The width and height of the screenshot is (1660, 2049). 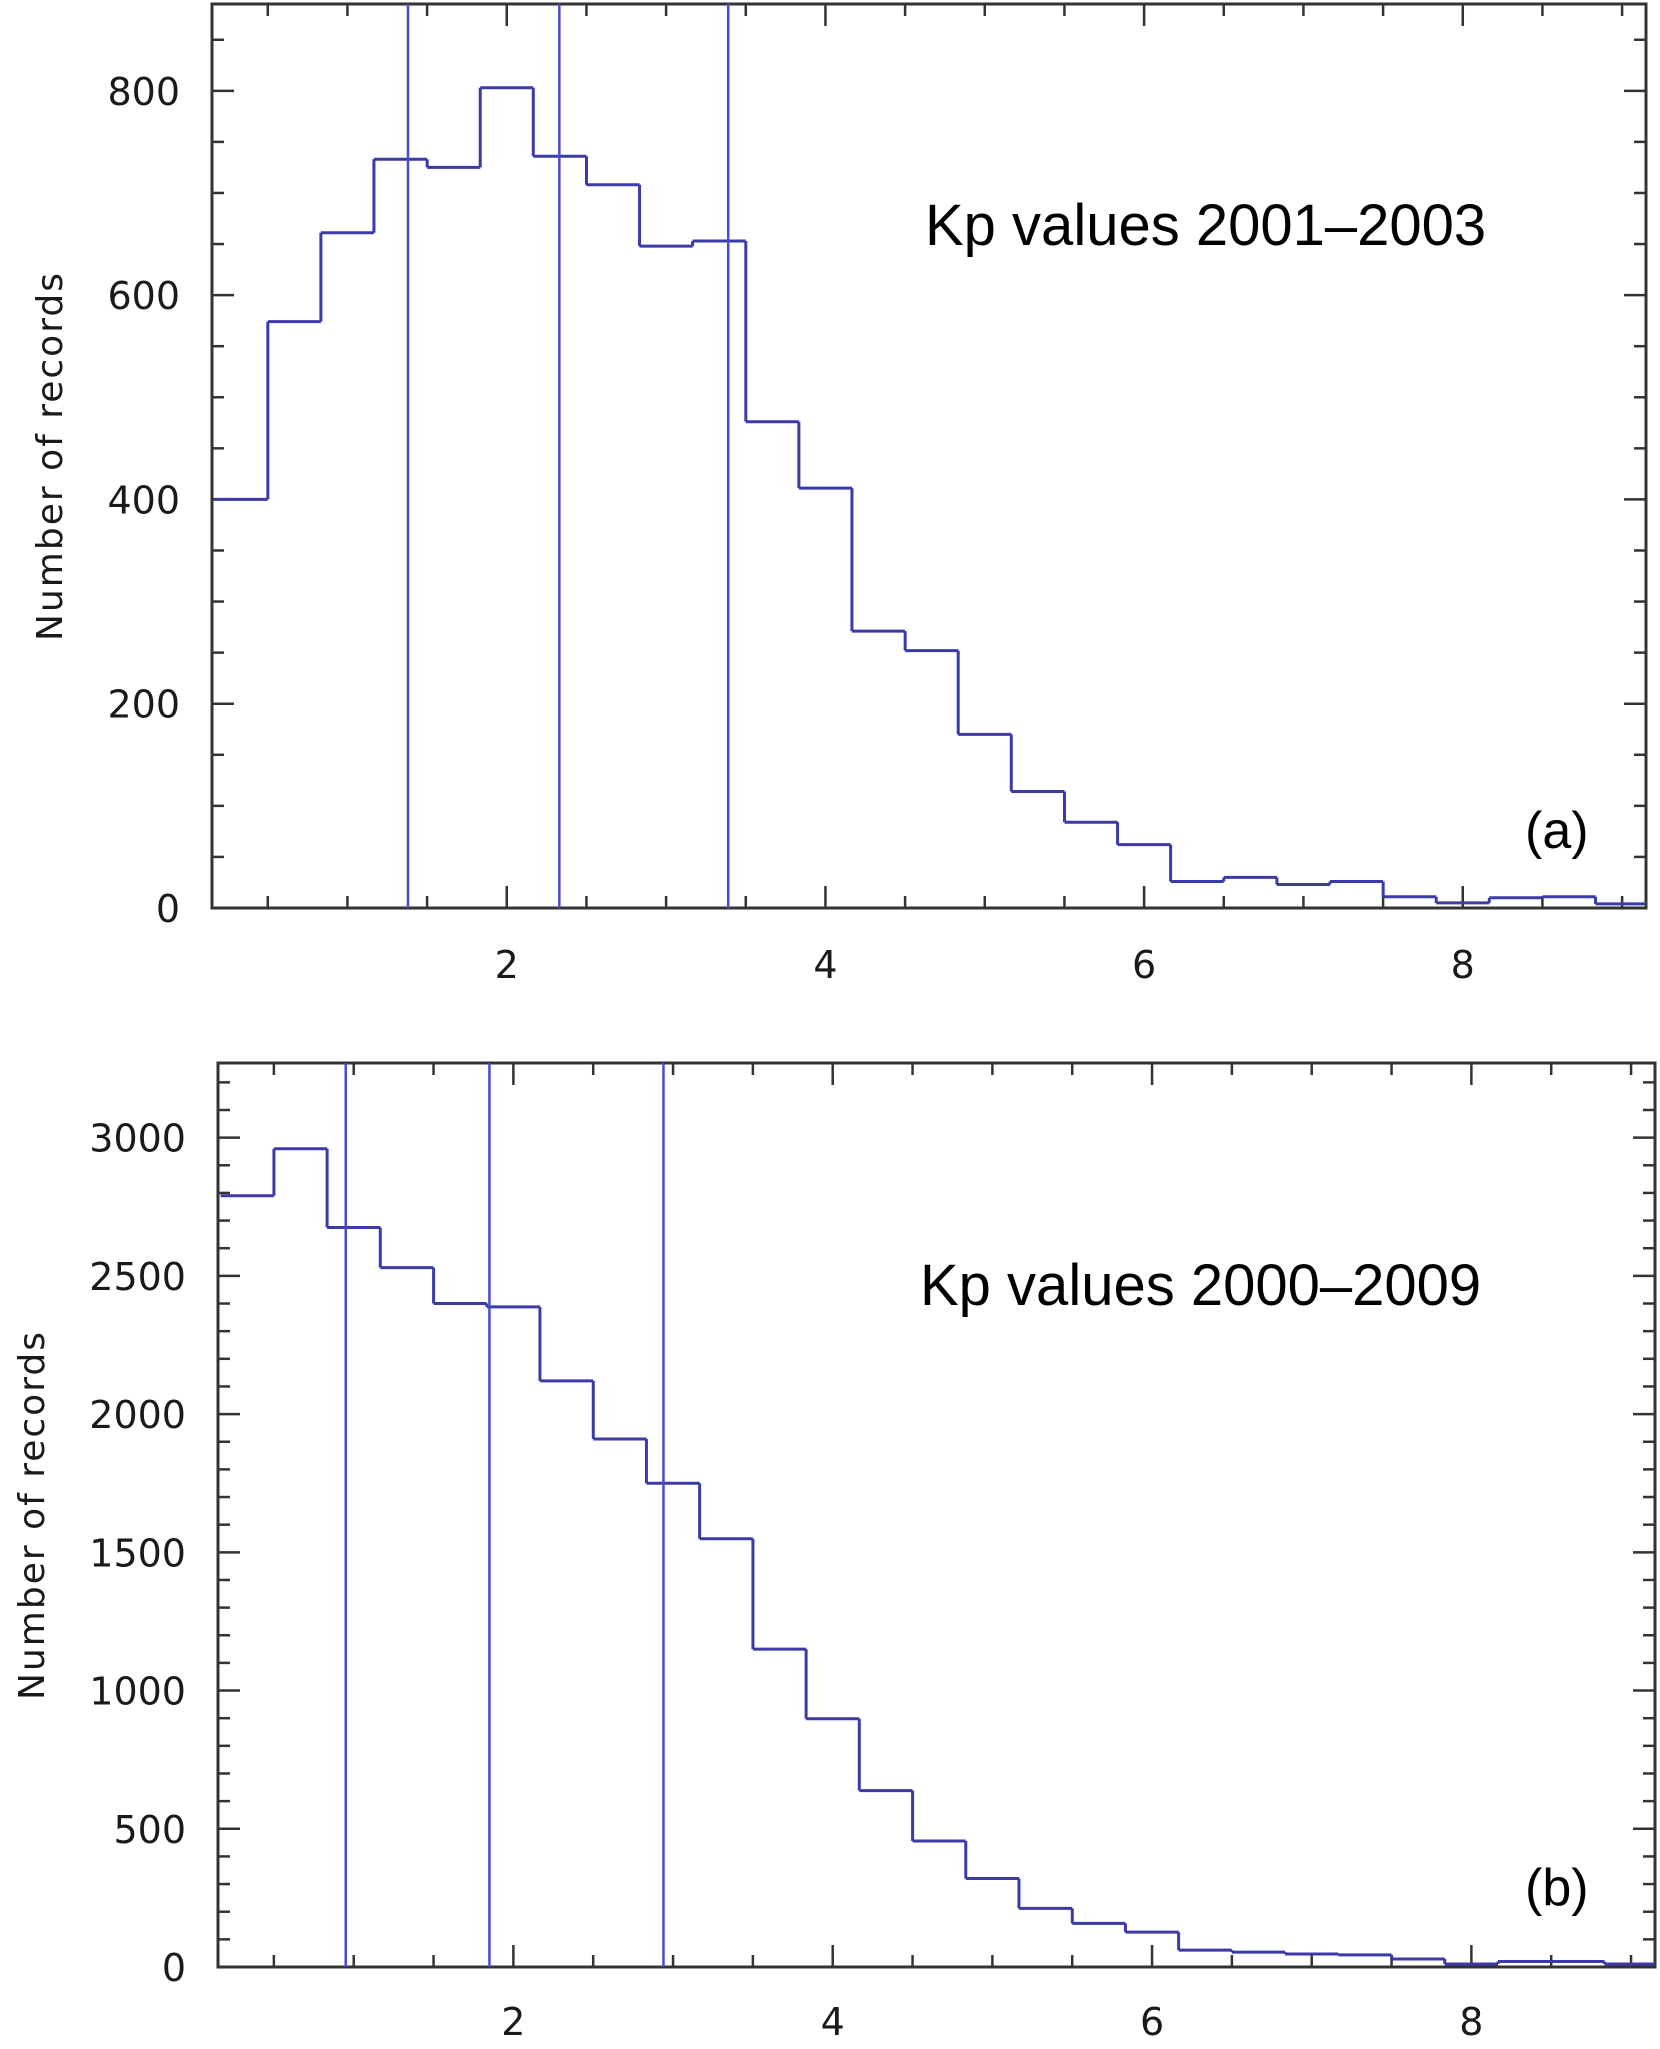 What do you see at coordinates (143, 705) in the screenshot?
I see `y-tick-label: 200` at bounding box center [143, 705].